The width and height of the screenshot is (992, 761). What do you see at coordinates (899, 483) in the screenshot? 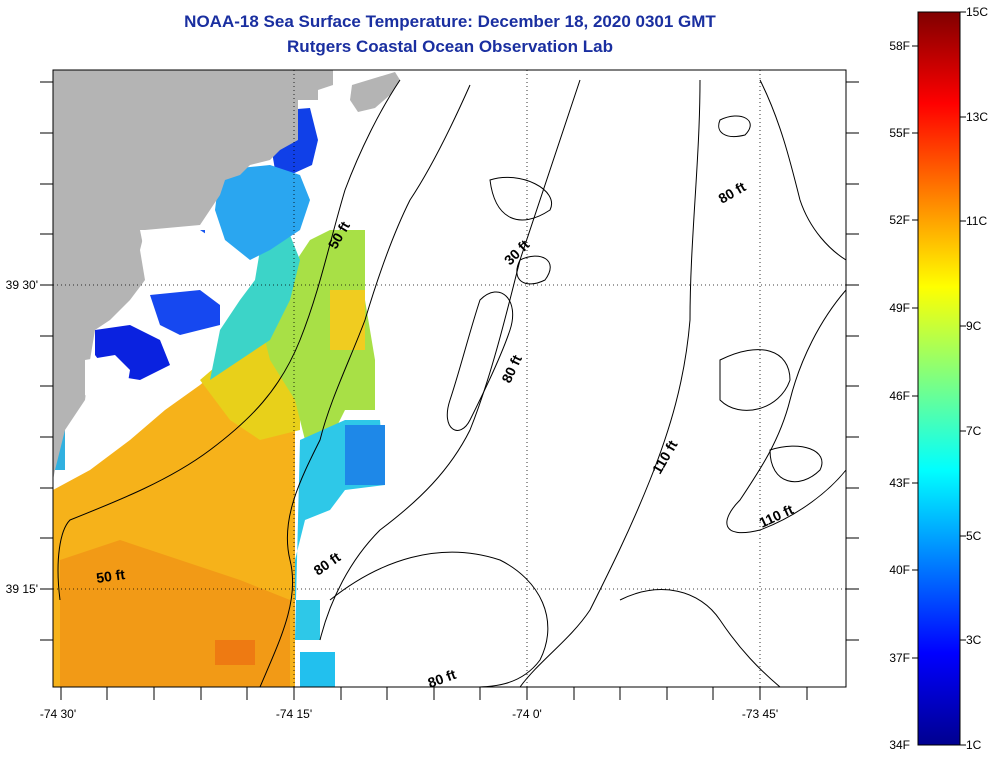
I see `colorbar-f-label: 43F` at bounding box center [899, 483].